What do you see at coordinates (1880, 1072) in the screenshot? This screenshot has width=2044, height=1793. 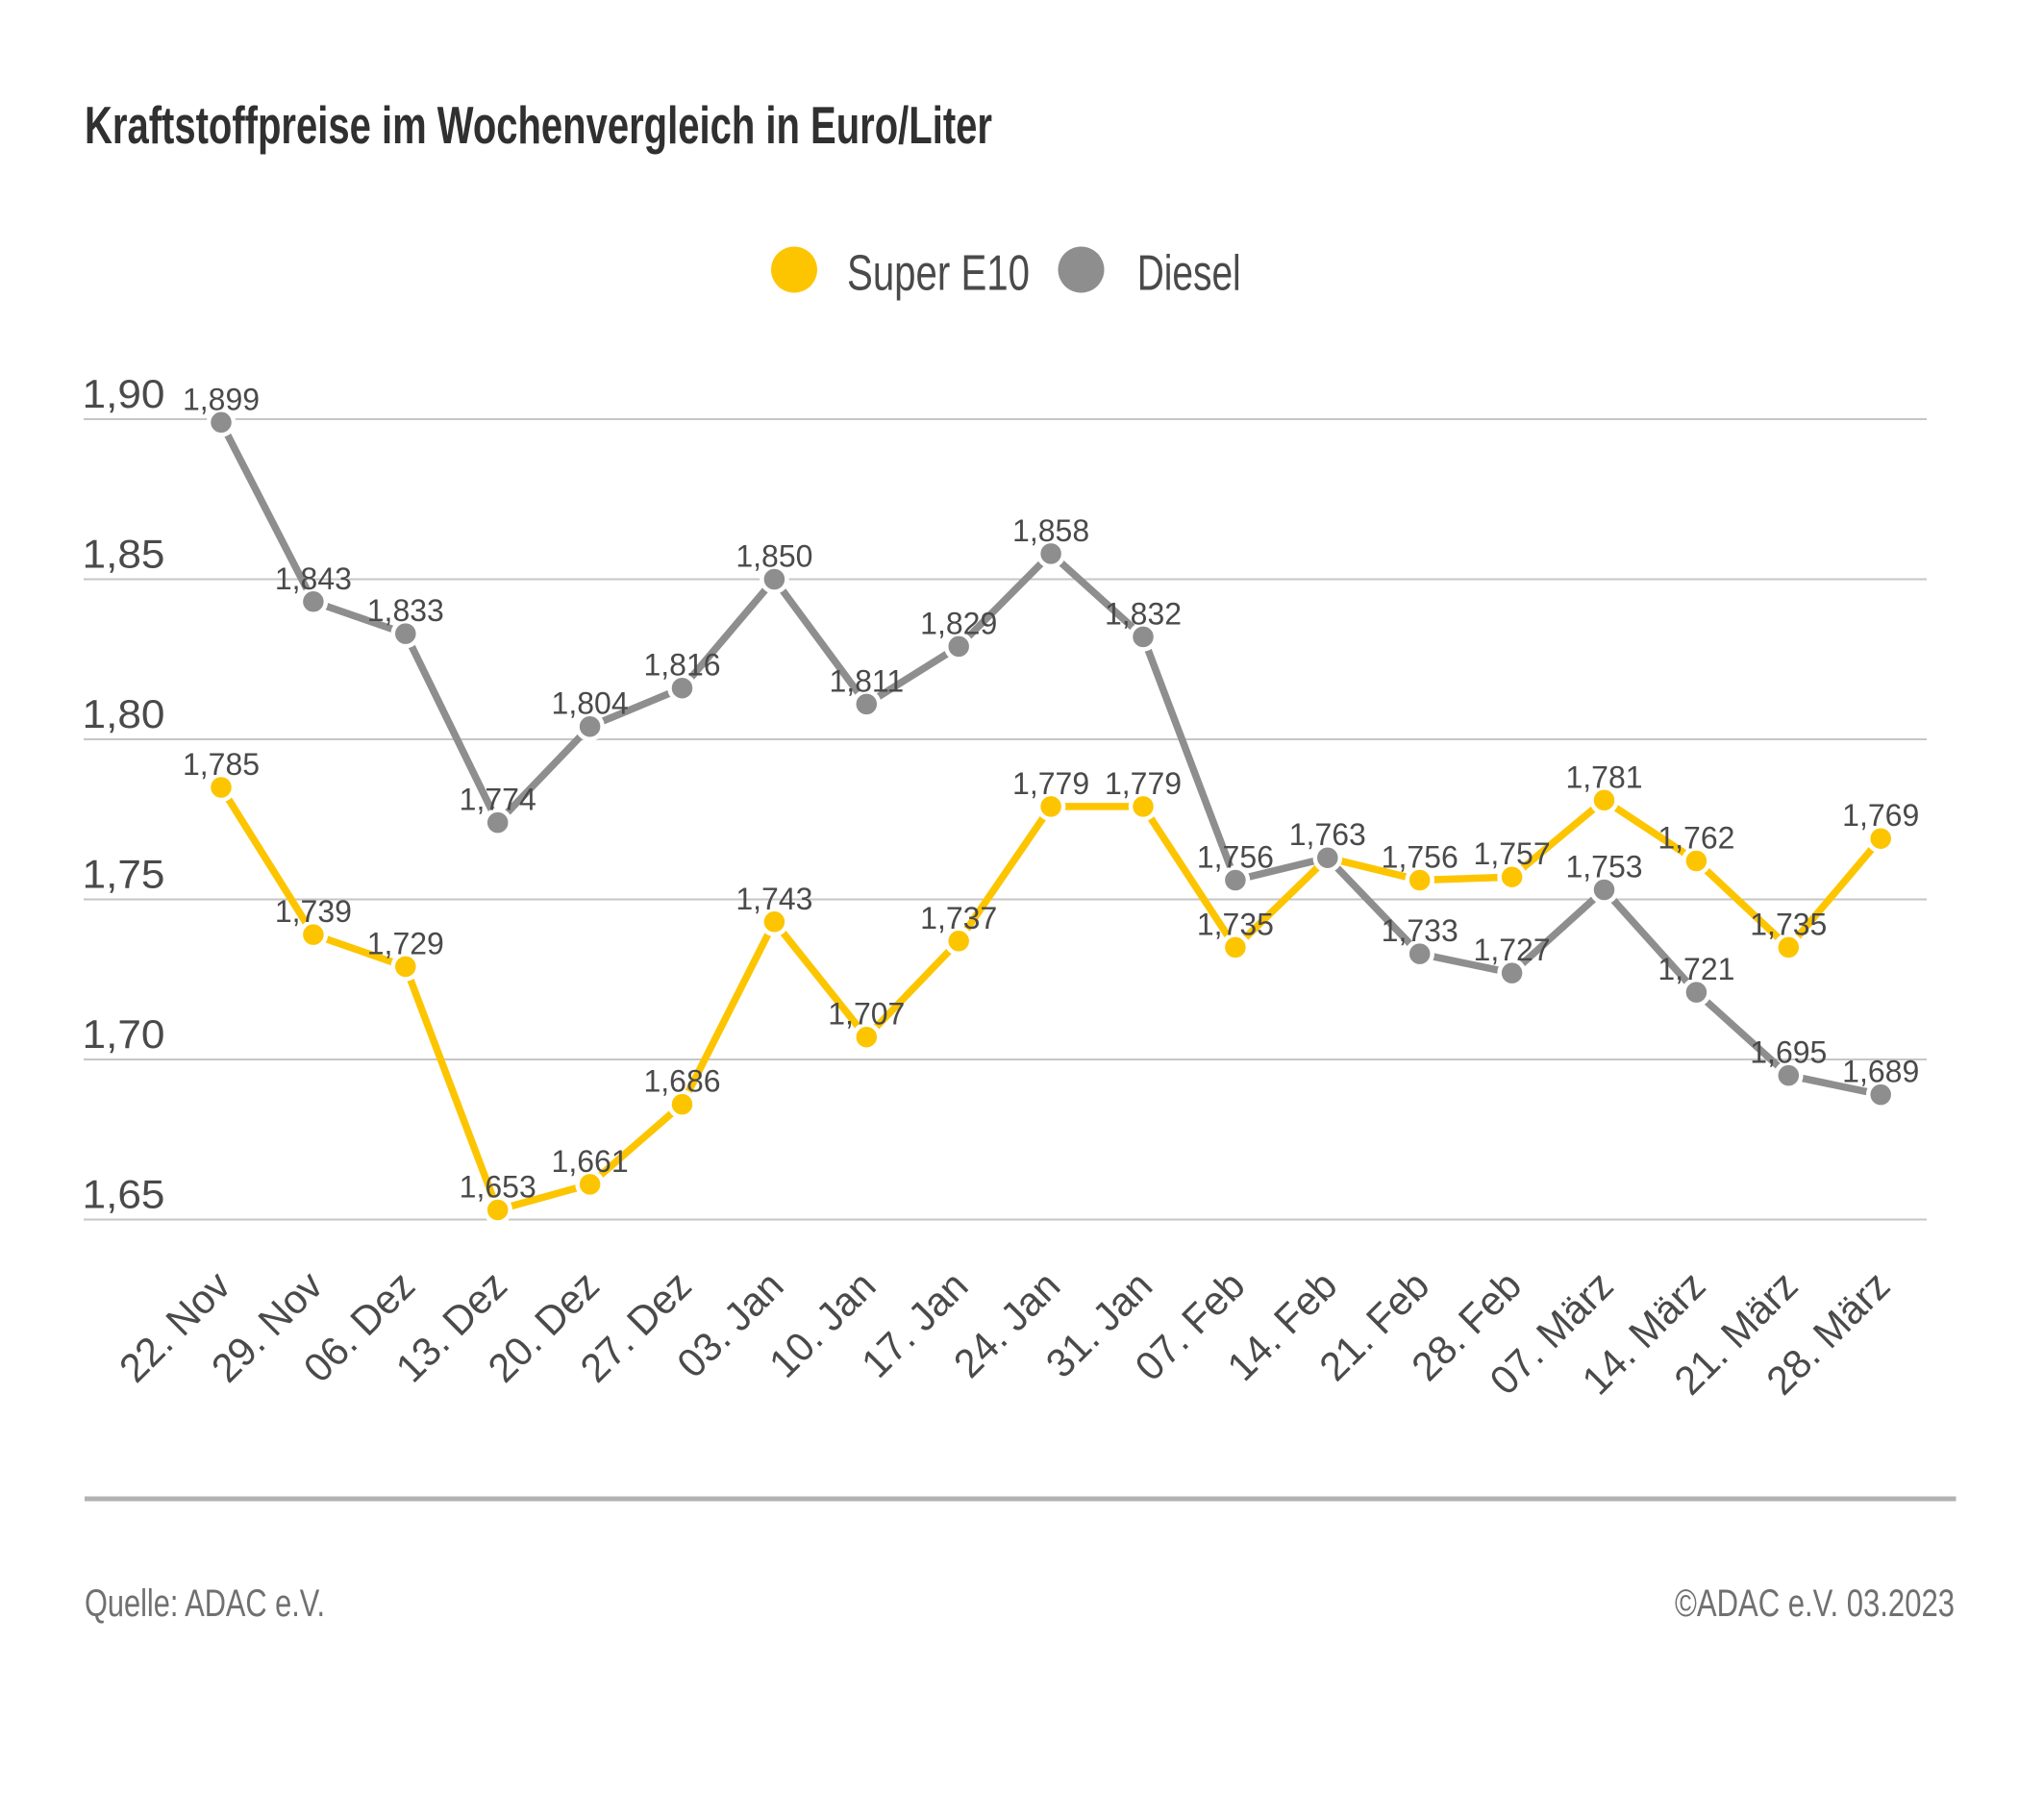 I see `svg-text: 1,689` at bounding box center [1880, 1072].